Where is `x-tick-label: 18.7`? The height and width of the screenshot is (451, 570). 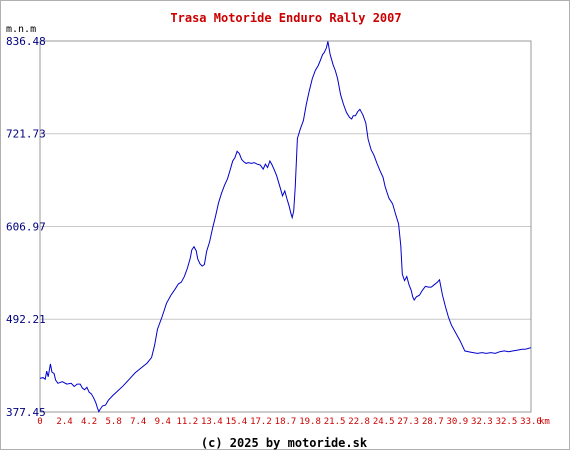
x-tick-label: 18.7 is located at coordinates (286, 422).